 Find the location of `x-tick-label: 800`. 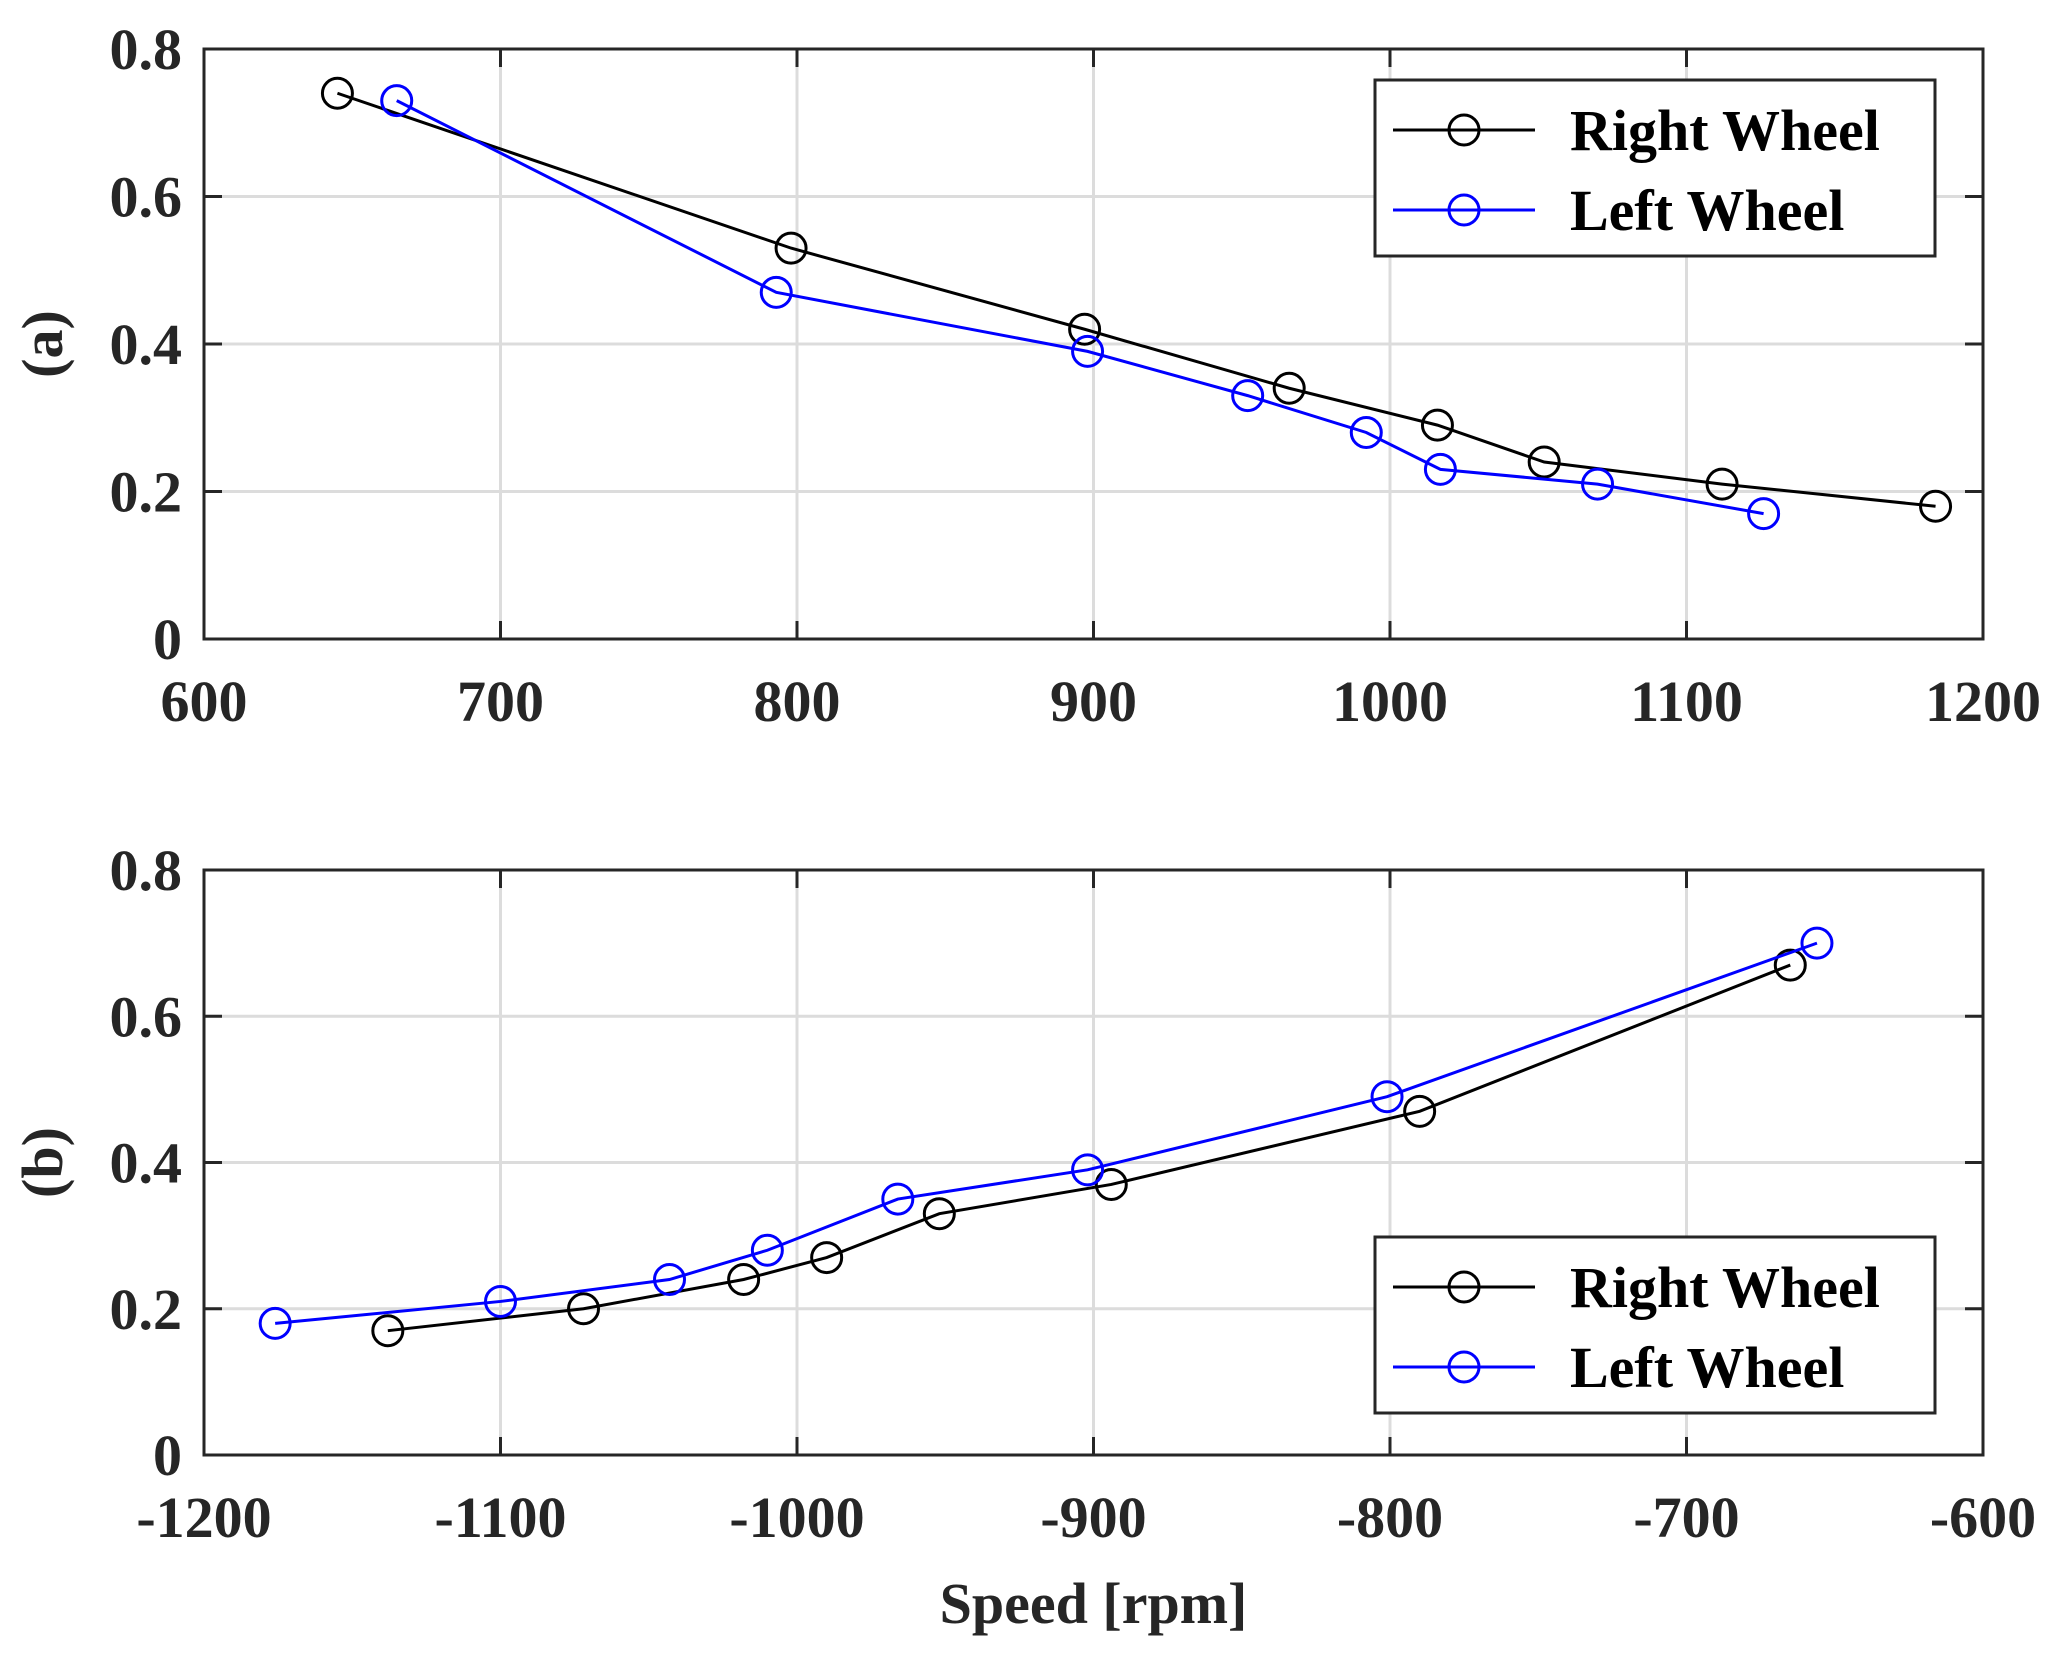

x-tick-label: 800 is located at coordinates (797, 701).